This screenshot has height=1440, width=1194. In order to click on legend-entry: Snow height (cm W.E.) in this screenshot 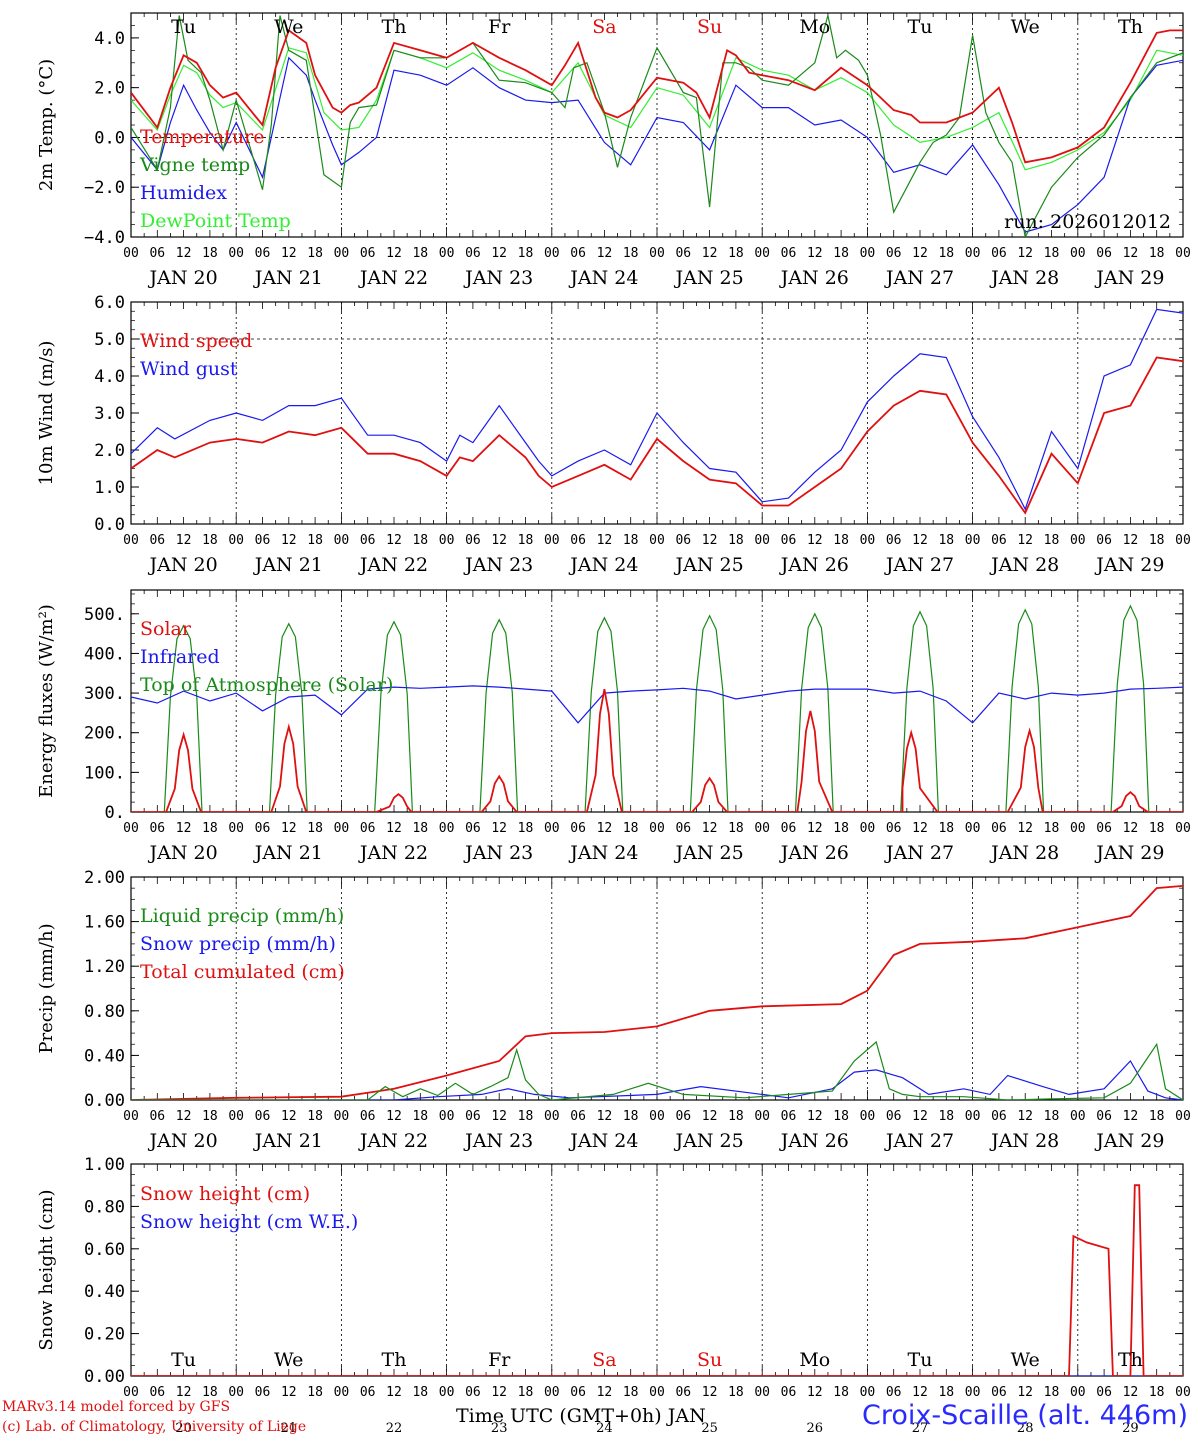, I will do `click(249, 1222)`.